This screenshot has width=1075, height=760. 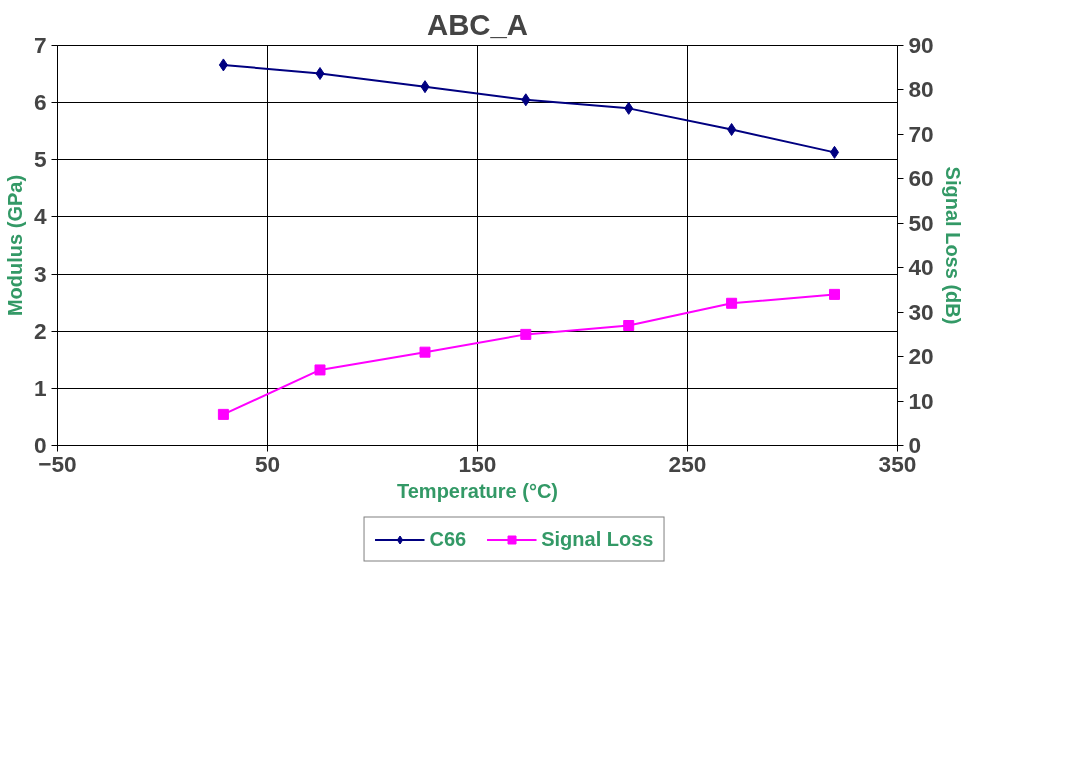 I want to click on y2-axis-title: Signal Loss (dB), so click(x=952, y=245).